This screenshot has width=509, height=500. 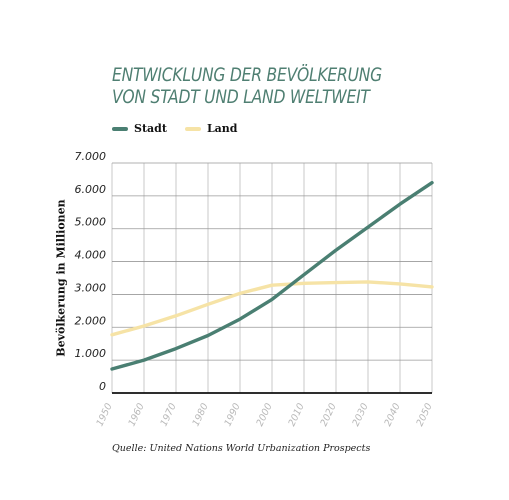 I want to click on y-tick-label-4.000: 4.000, so click(x=91, y=255).